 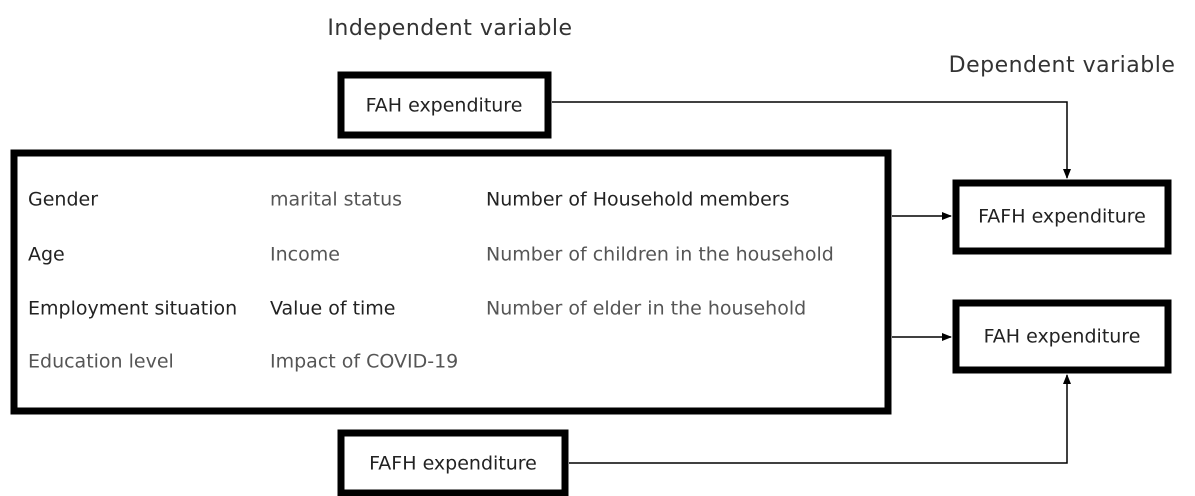 I want to click on upper-output-box, so click(x=1062, y=217).